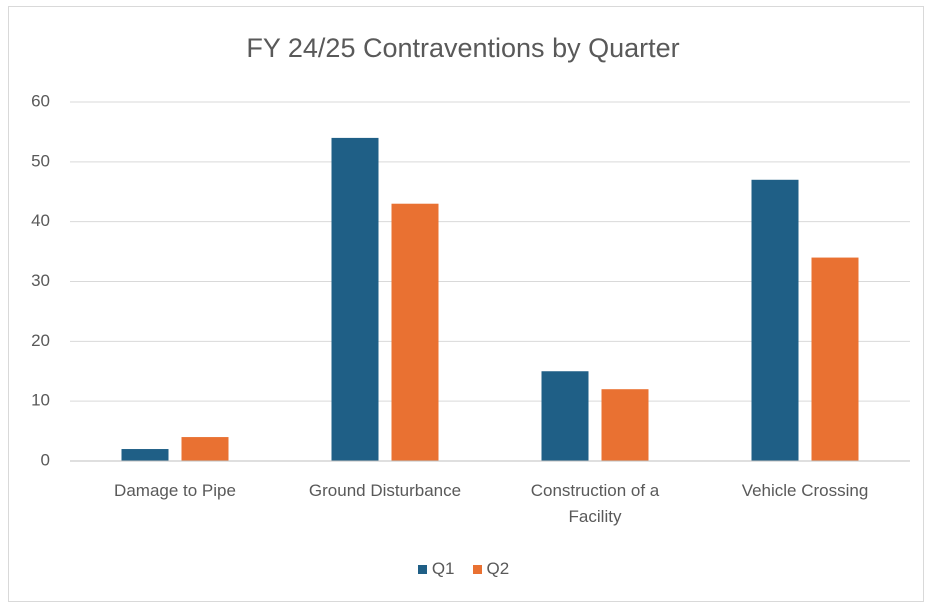  Describe the element at coordinates (498, 568) in the screenshot. I see `legend-label: Q2` at that location.